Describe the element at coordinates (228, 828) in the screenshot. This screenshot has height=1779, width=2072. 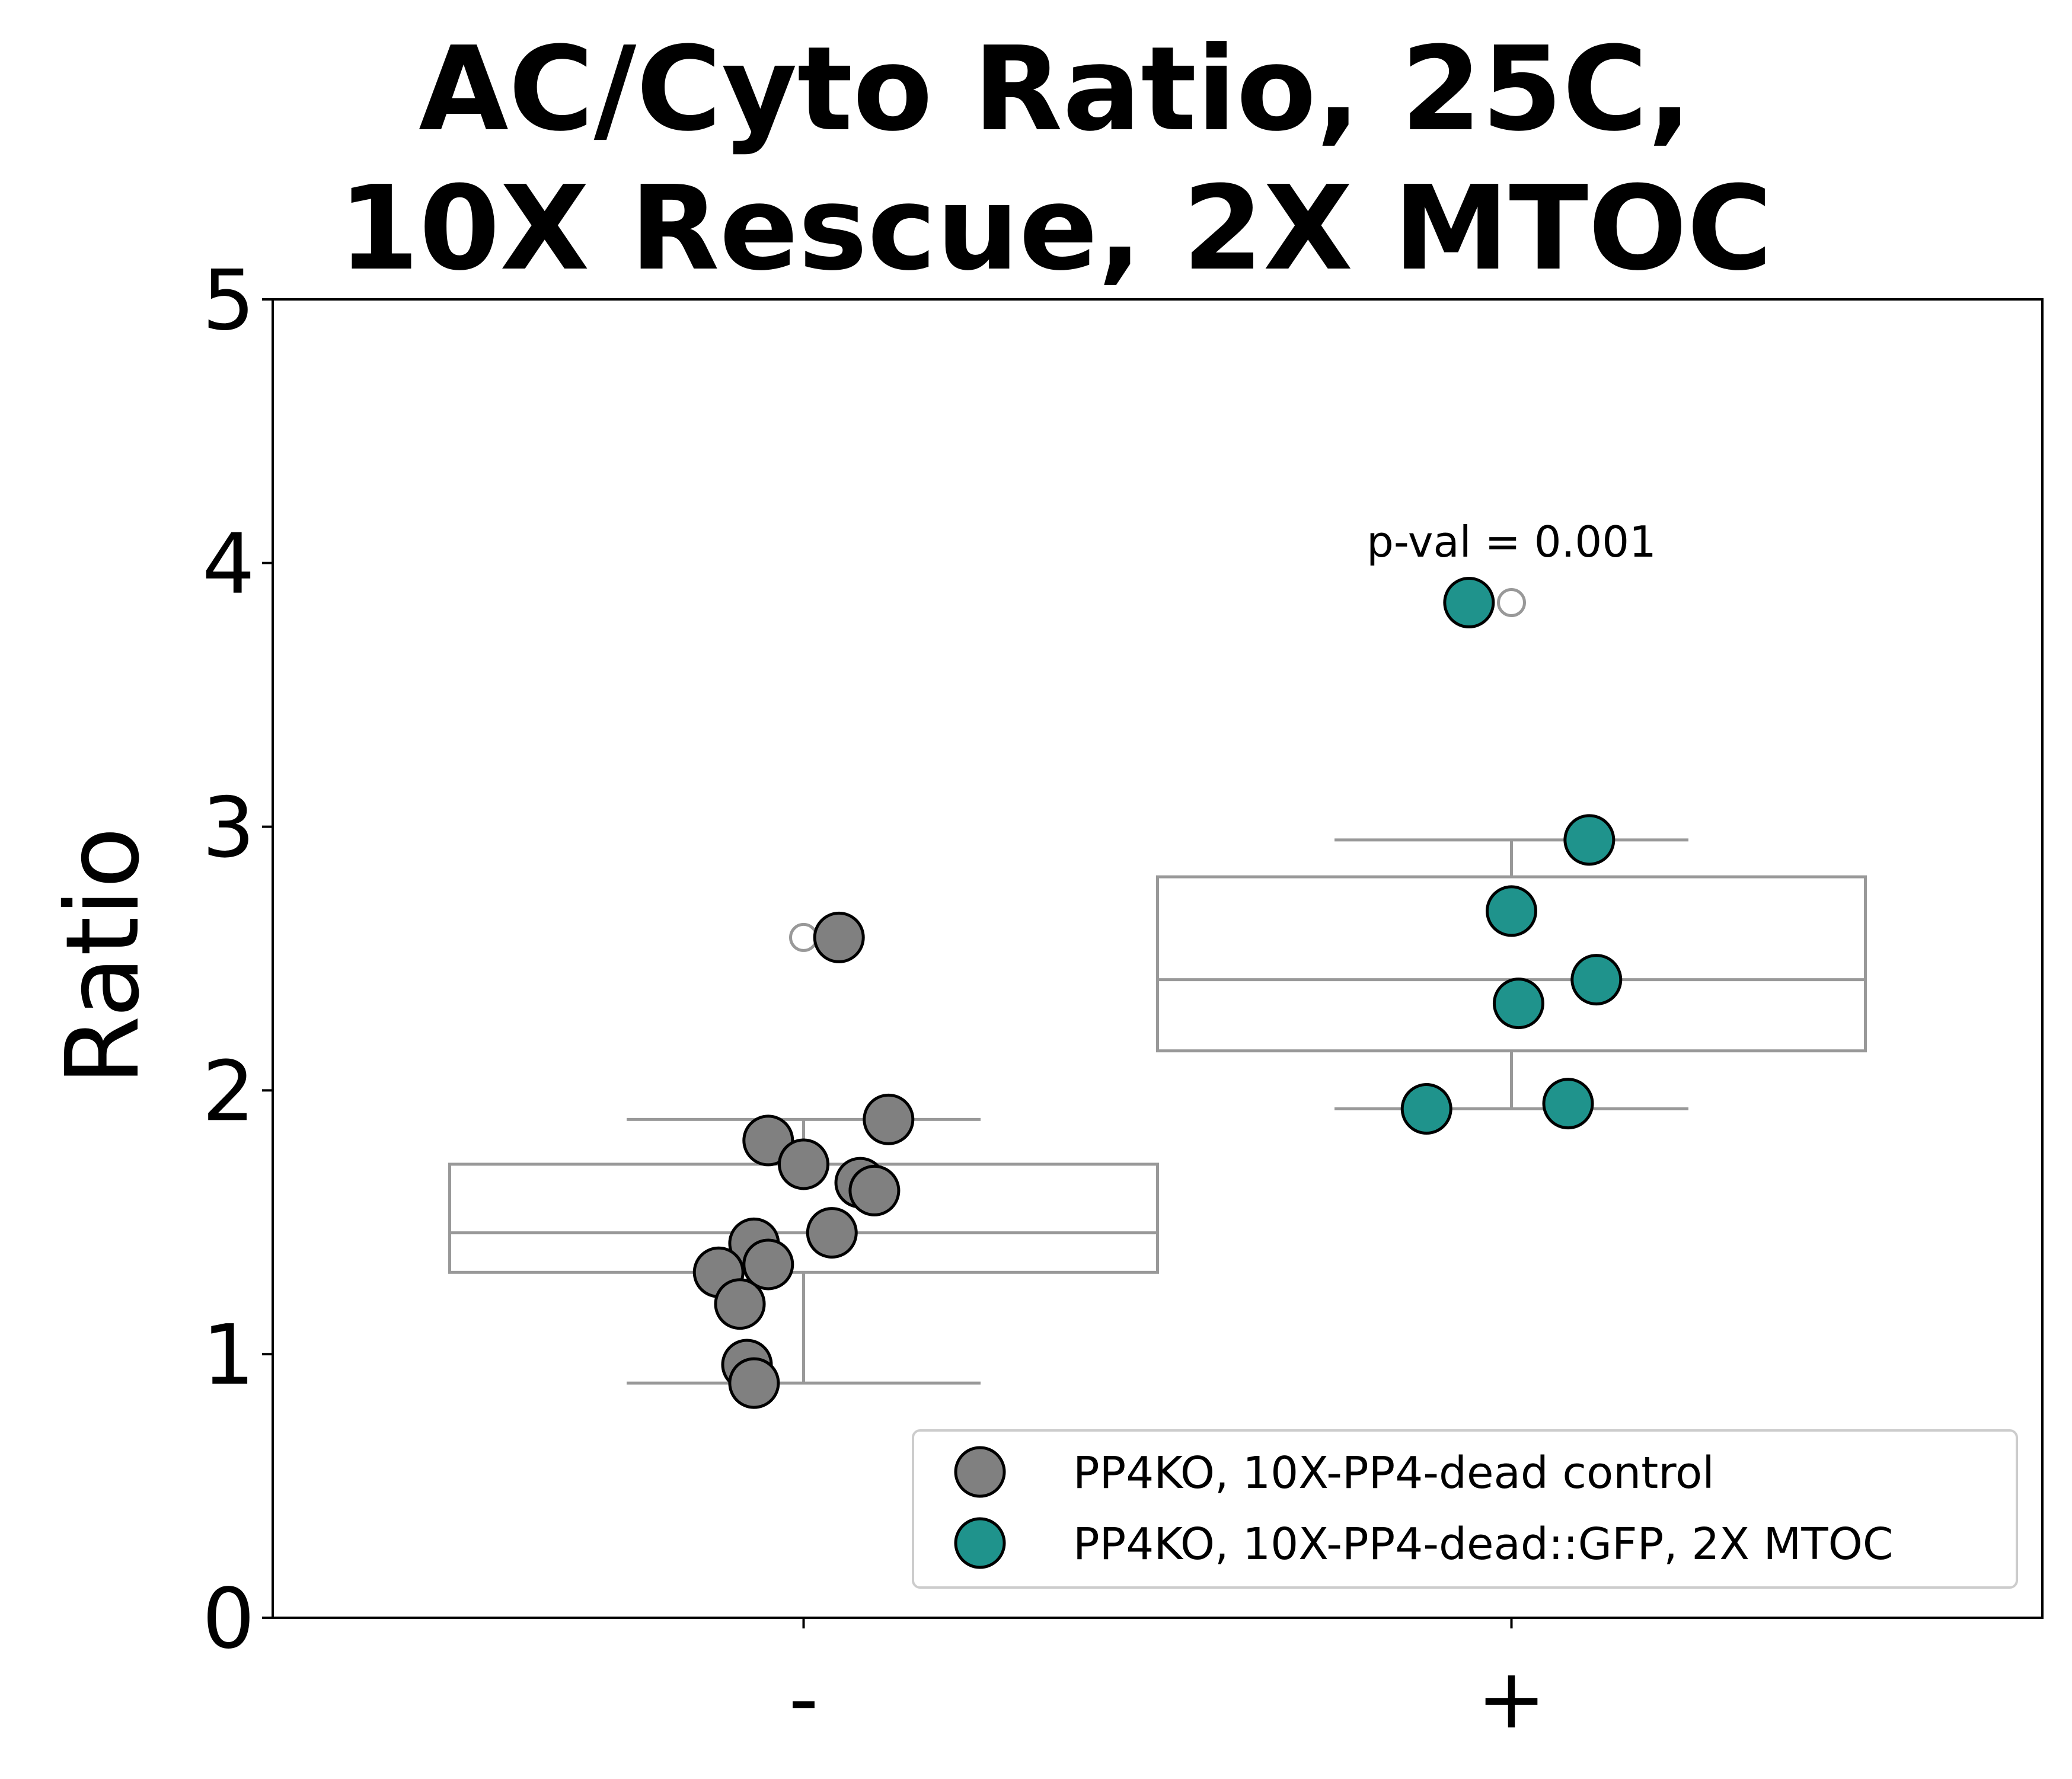
I see `y-tick-label-3: 3` at that location.